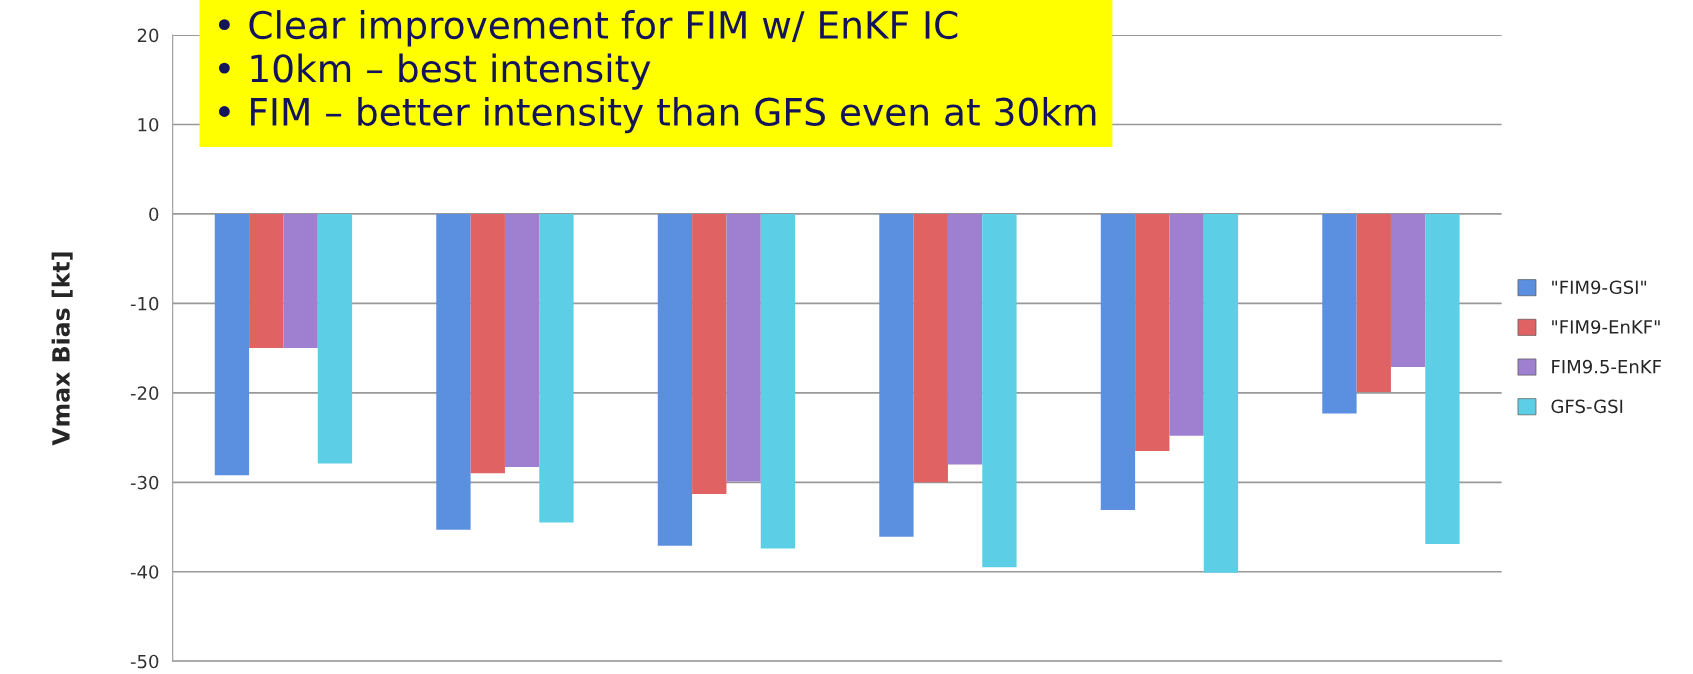 Image resolution: width=1693 pixels, height=674 pixels. I want to click on annotation: • FIM – better intensity than GFS even at 30km, so click(657, 115).